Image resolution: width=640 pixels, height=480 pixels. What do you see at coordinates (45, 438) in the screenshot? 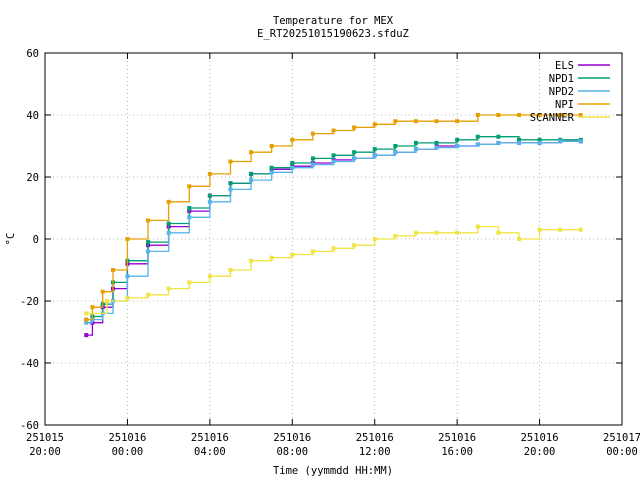
I see `x-tick-label-date: 251015` at bounding box center [45, 438].